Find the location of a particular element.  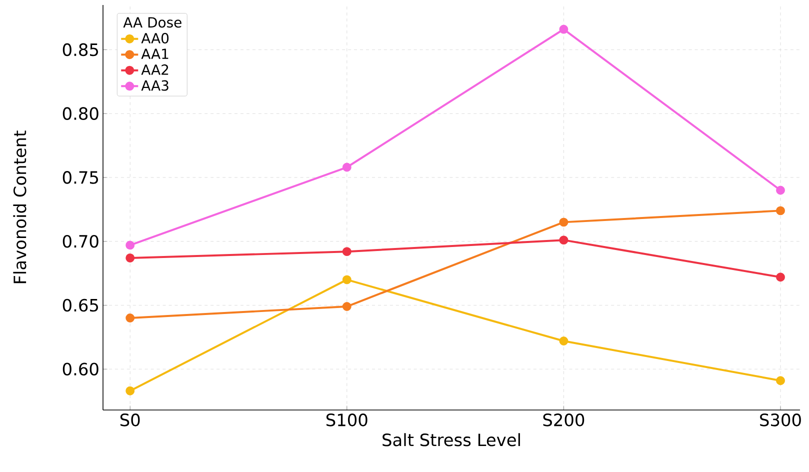

y-tick-label: 0.85 is located at coordinates (80, 49).